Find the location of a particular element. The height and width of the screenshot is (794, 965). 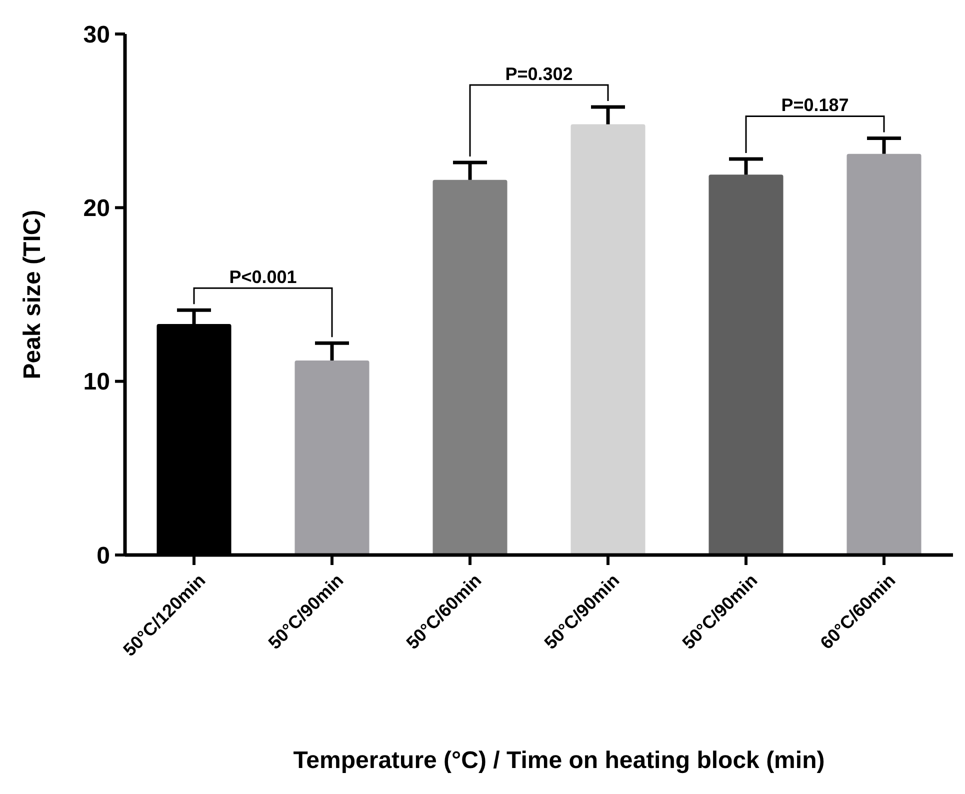

y-axis-title: Peak size (TIC) is located at coordinates (32, 295).